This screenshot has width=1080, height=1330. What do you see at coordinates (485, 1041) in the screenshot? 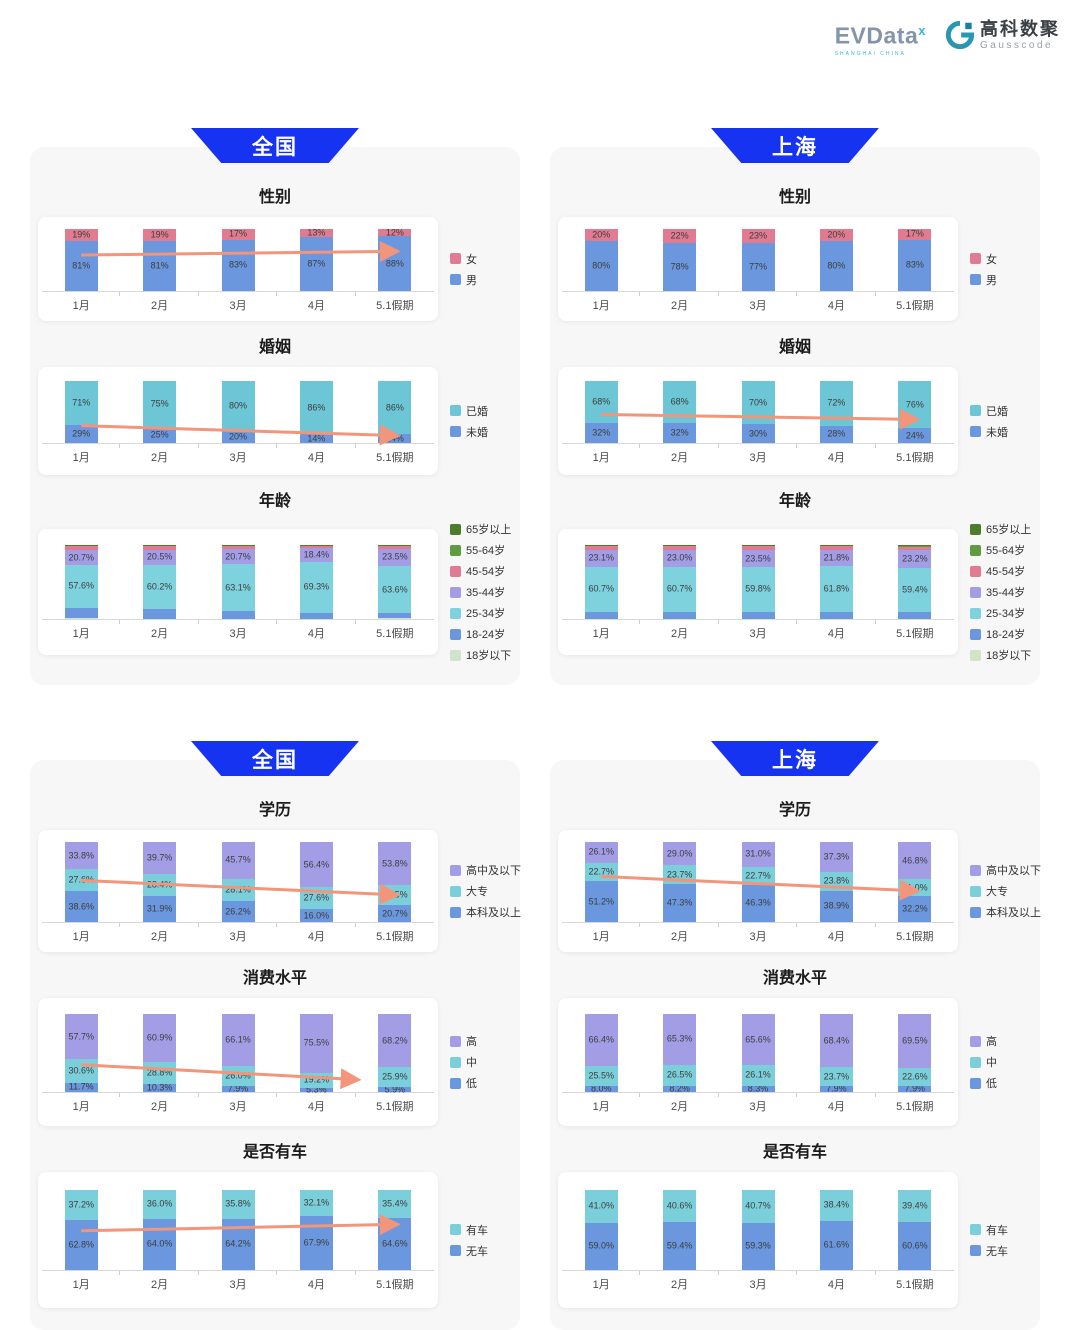
I see `legend-item: 高` at bounding box center [485, 1041].